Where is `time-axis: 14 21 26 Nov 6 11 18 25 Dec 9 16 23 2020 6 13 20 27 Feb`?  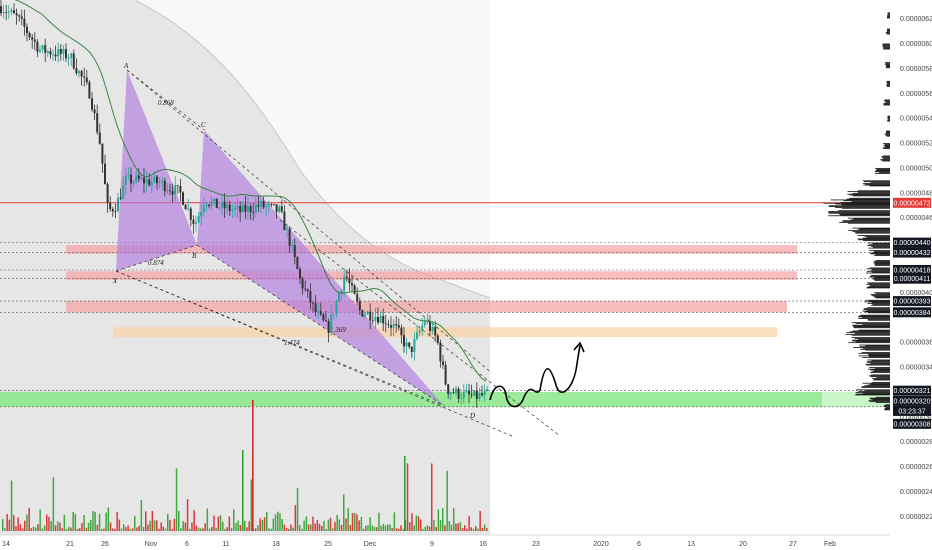 time-axis: 14 21 26 Nov 6 11 18 25 Dec 9 16 23 2020 6 13 20 27 Feb is located at coordinates (466, 542).